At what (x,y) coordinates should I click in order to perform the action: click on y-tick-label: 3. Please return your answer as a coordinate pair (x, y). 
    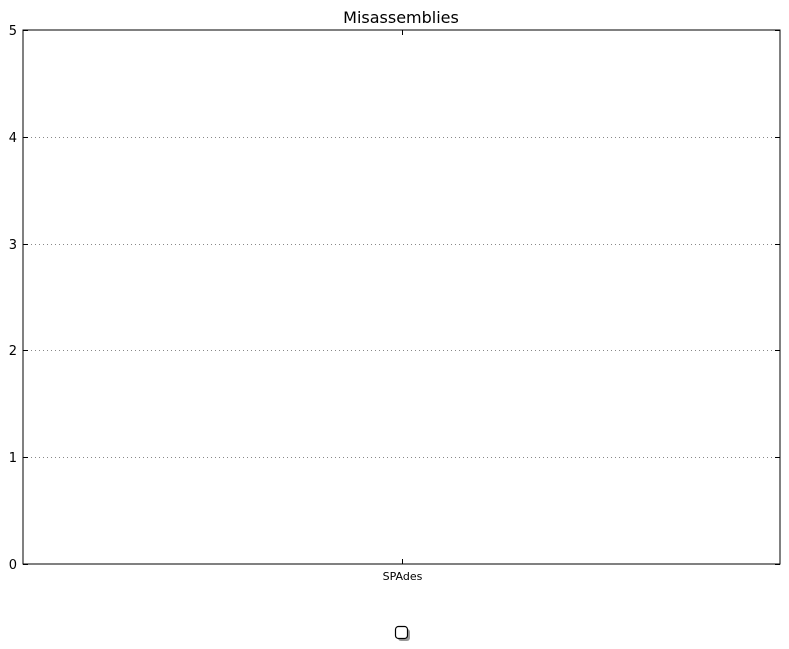
    Looking at the image, I should click on (13, 245).